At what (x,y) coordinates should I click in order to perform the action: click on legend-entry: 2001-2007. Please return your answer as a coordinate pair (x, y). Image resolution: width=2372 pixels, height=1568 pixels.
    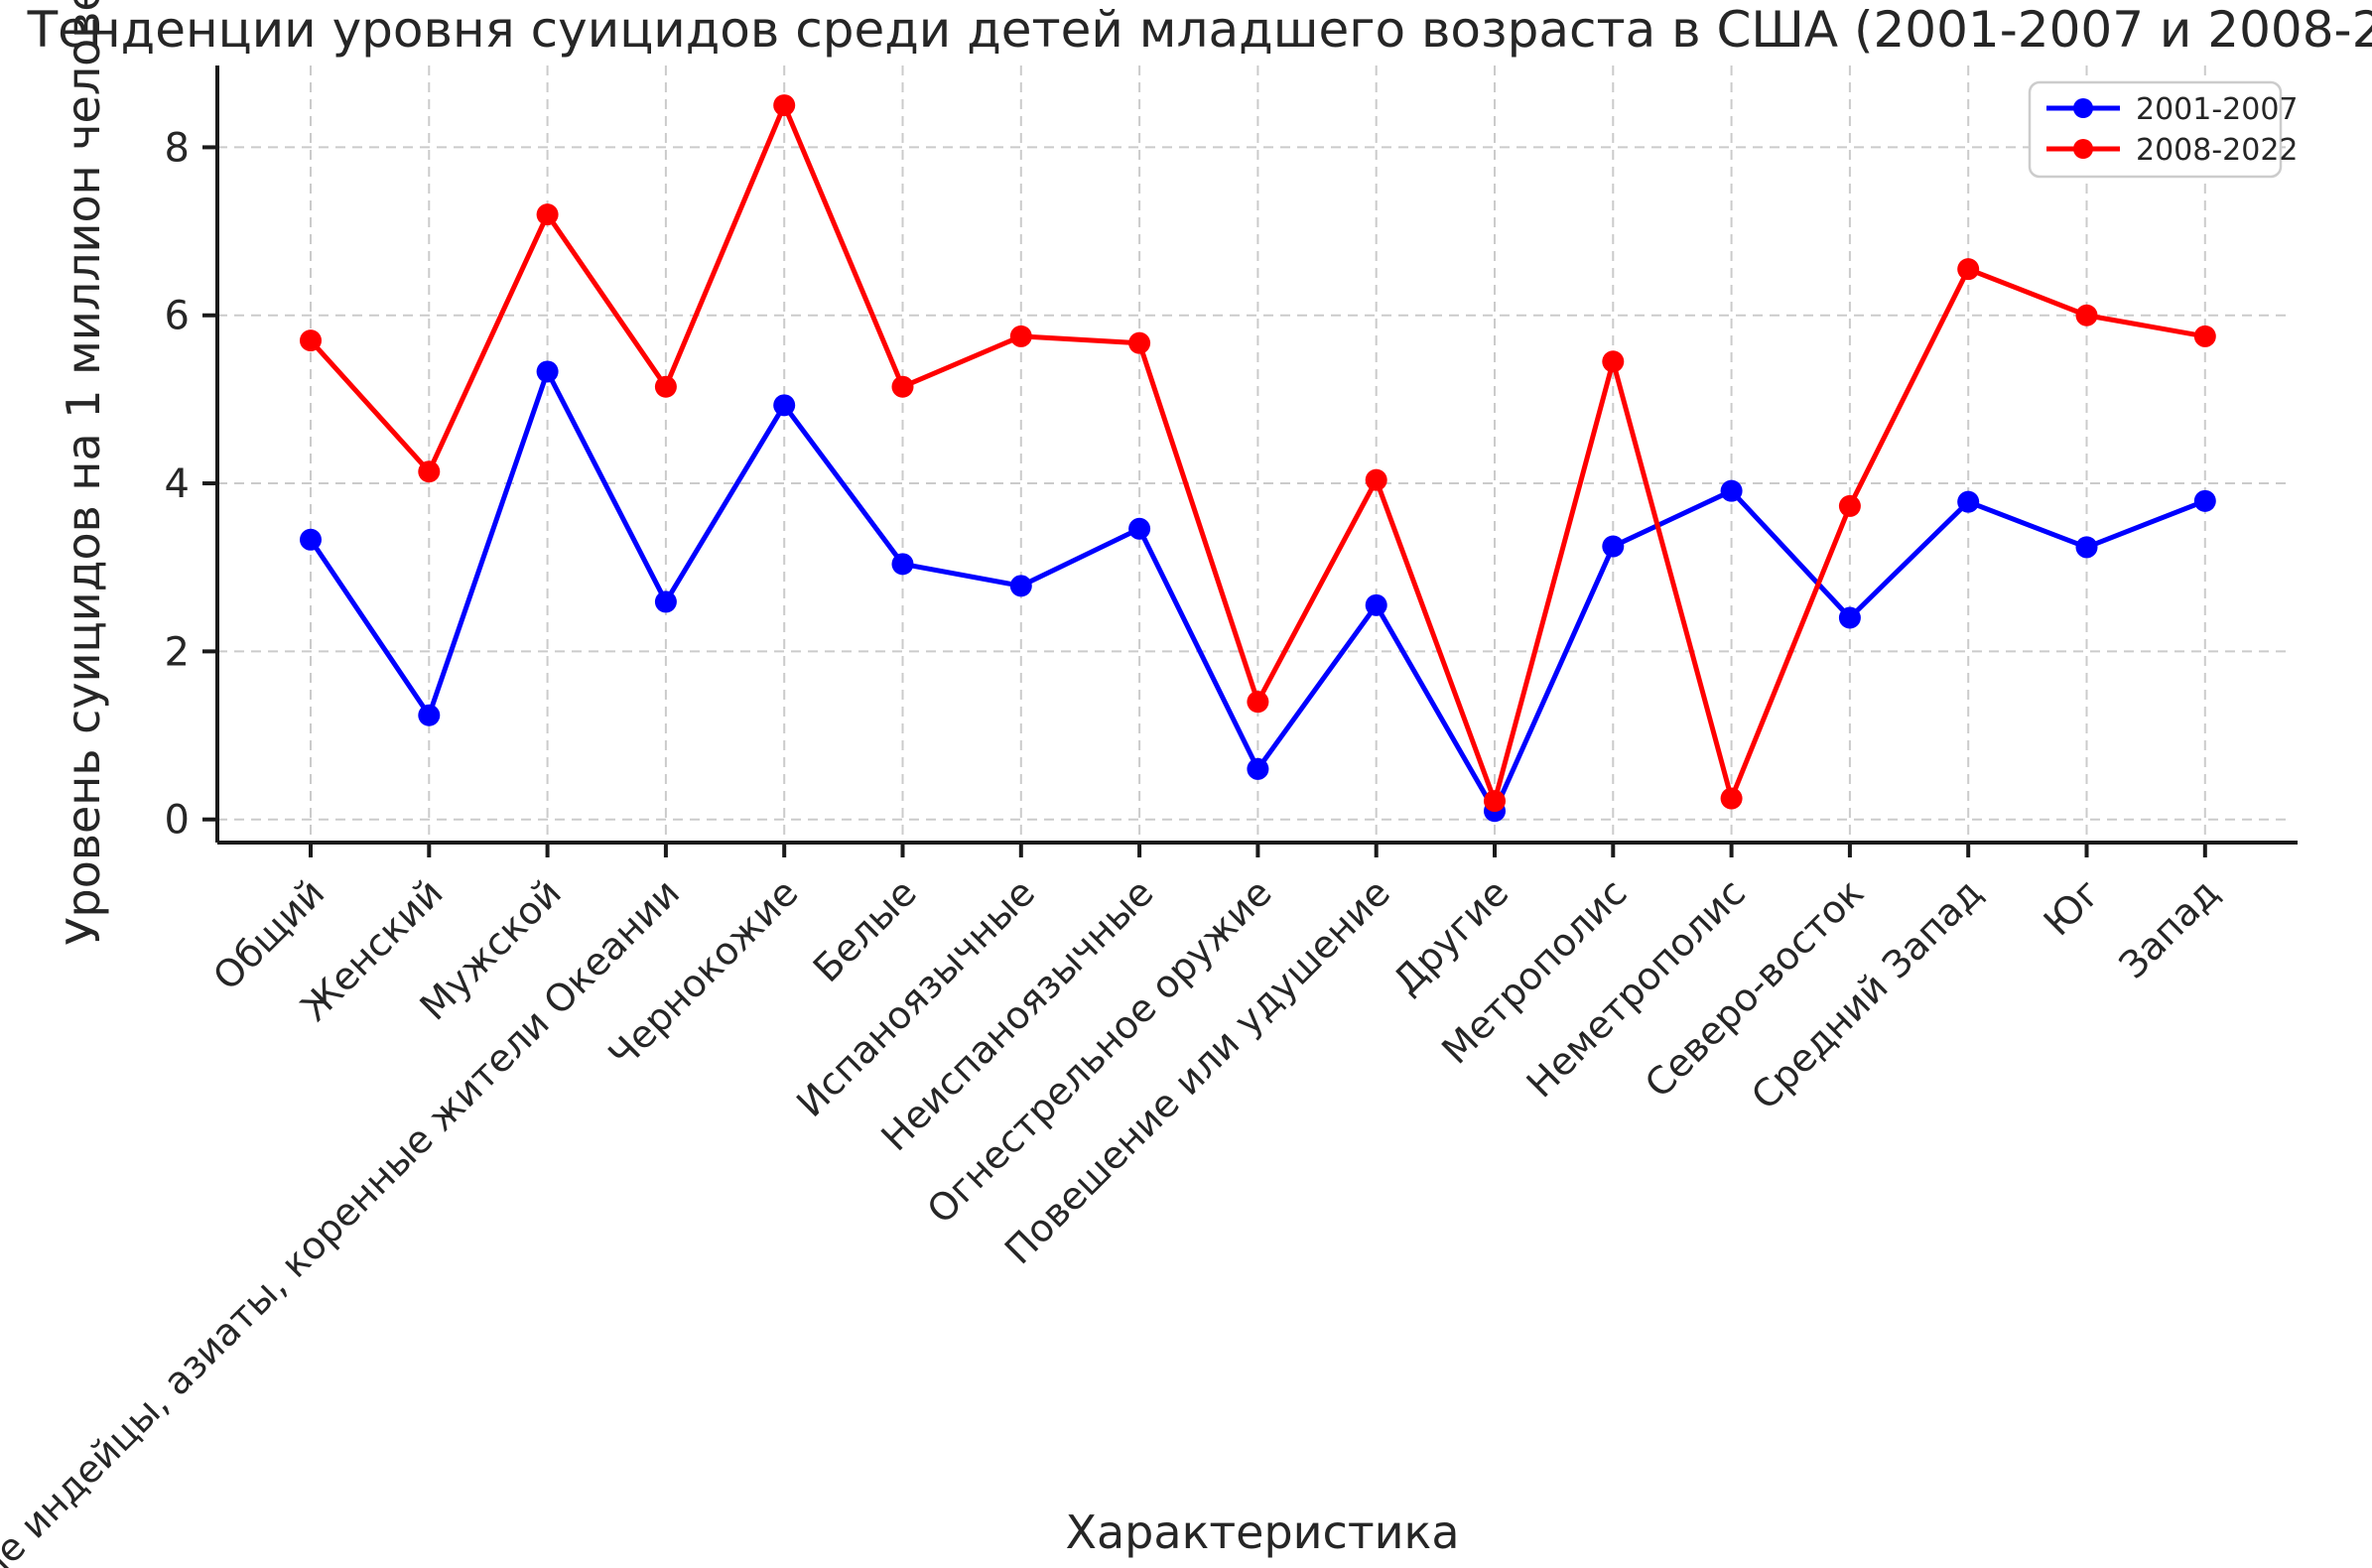
    Looking at the image, I should click on (2172, 109).